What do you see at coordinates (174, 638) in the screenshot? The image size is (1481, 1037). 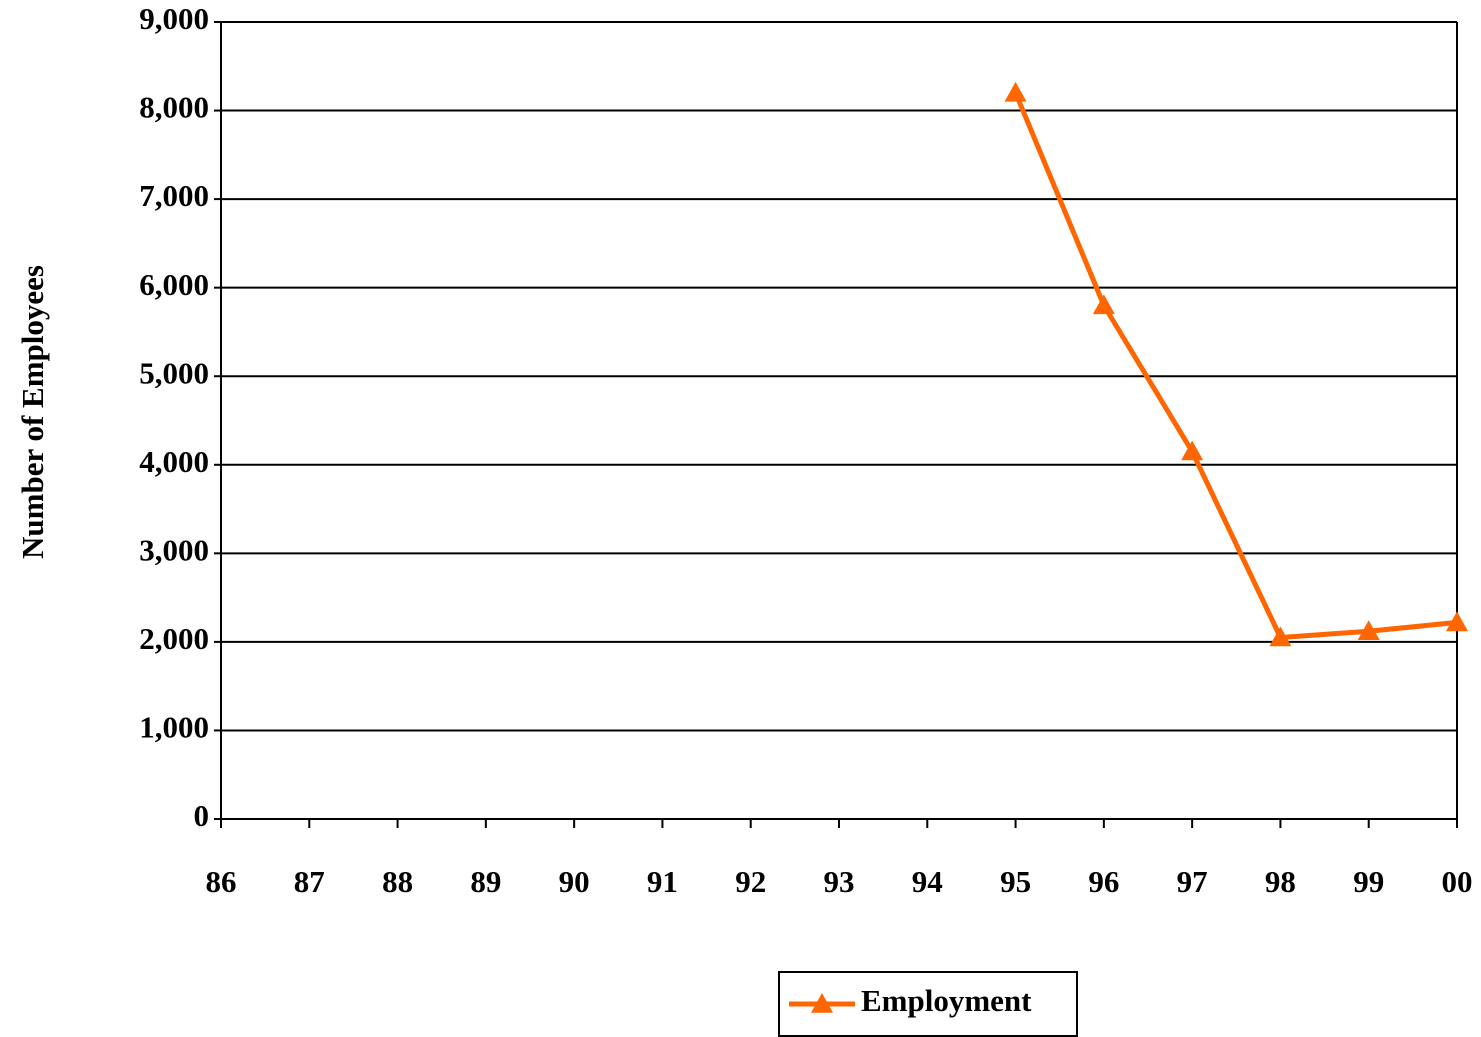 I see `y-tick-label: 2,000` at bounding box center [174, 638].